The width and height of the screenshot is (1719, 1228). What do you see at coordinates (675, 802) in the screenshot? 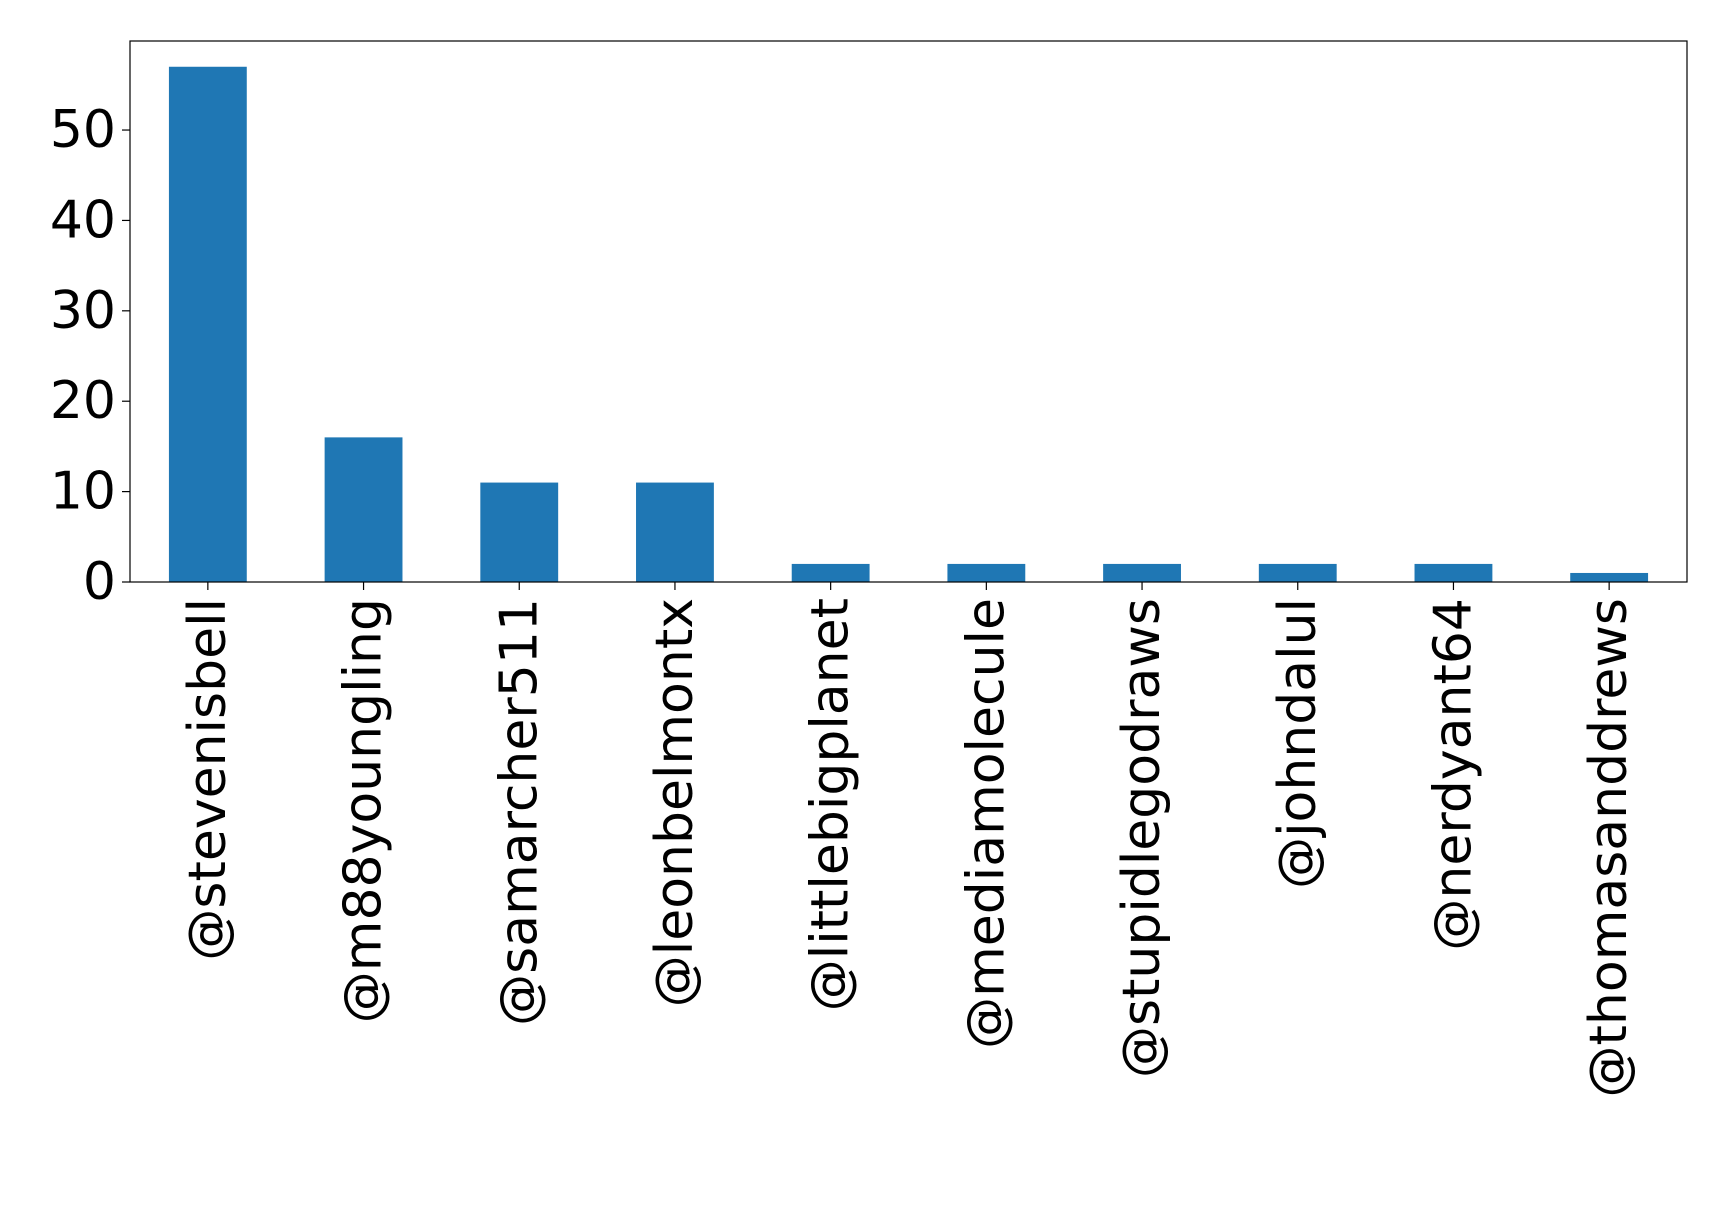
I see `x-tick-label: @leonbelmontx` at bounding box center [675, 802].